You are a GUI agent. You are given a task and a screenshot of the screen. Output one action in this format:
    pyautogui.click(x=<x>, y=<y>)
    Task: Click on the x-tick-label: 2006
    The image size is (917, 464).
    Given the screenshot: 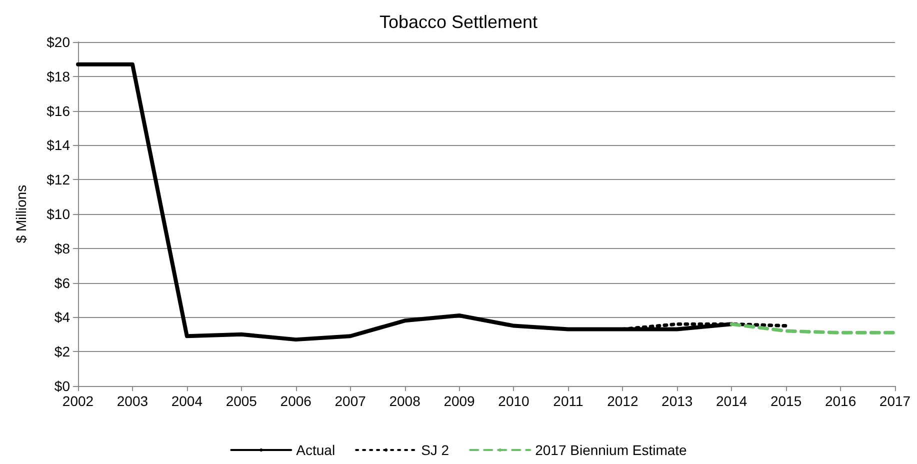 What is the action you would take?
    pyautogui.click(x=296, y=401)
    